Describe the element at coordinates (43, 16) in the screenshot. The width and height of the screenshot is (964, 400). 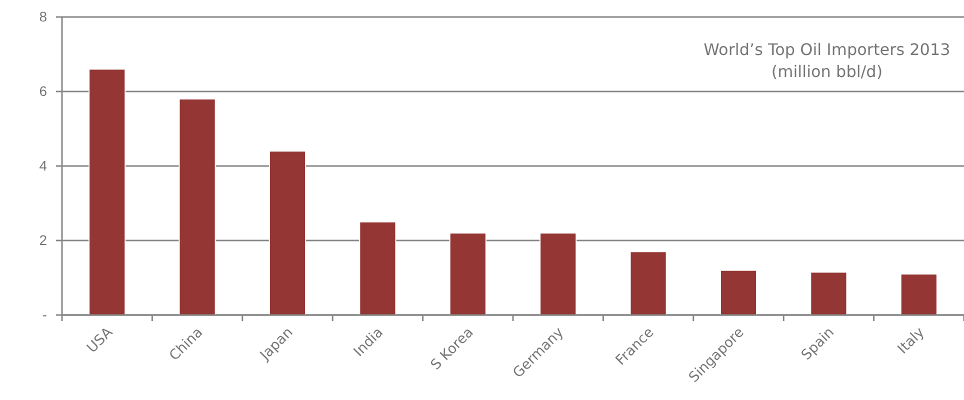
I see `y-tick-label: 8` at that location.